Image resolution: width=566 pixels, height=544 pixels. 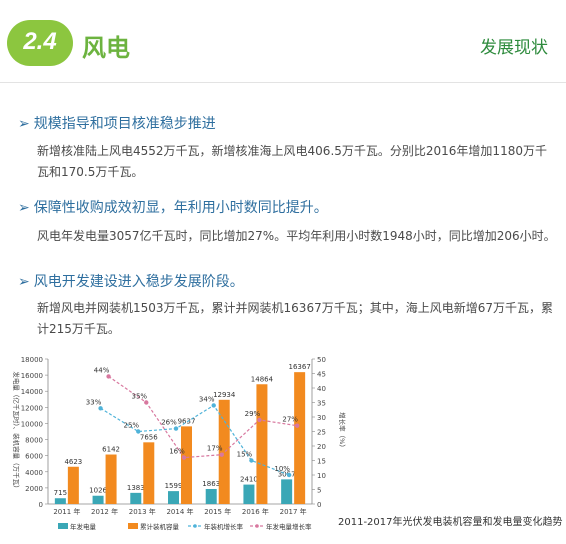 I want to click on legend-label: 年发电量增长率, so click(x=289, y=526).